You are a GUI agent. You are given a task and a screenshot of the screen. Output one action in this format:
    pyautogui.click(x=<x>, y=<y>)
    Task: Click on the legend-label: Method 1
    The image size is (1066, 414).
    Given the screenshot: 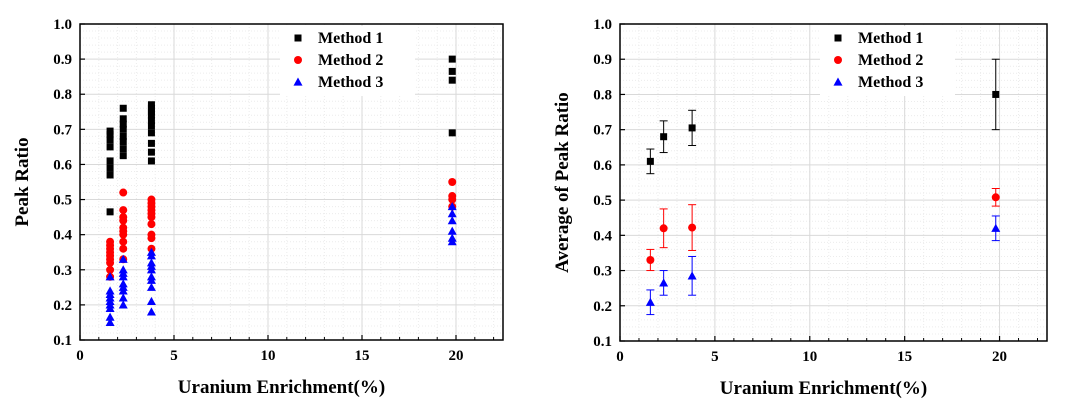 What is the action you would take?
    pyautogui.click(x=350, y=38)
    